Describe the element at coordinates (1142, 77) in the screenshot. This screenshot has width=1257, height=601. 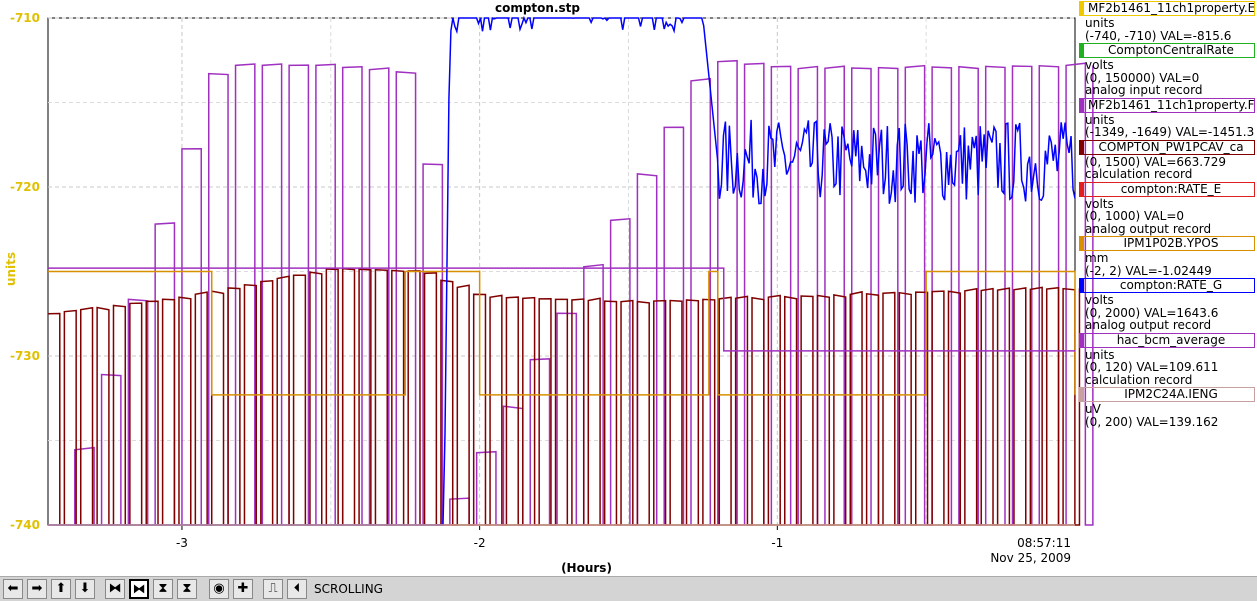
I see `legend-entry-detail: (0, 150000) VAL=0` at that location.